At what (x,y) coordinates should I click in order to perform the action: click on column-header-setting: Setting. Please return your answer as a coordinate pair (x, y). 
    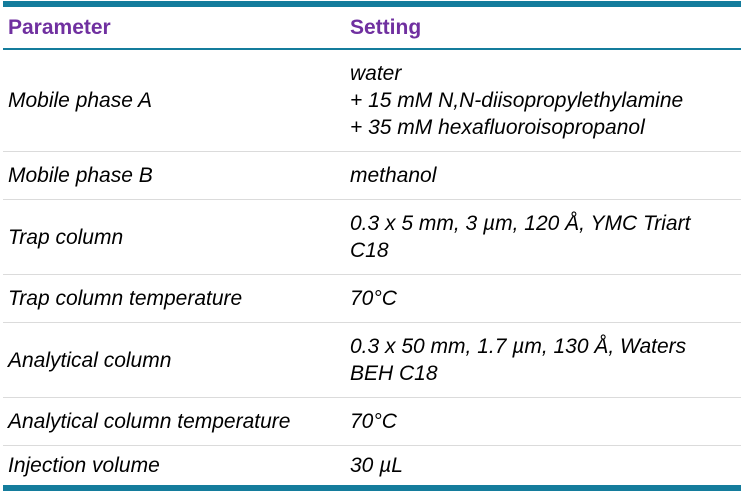
    Looking at the image, I should click on (543, 27).